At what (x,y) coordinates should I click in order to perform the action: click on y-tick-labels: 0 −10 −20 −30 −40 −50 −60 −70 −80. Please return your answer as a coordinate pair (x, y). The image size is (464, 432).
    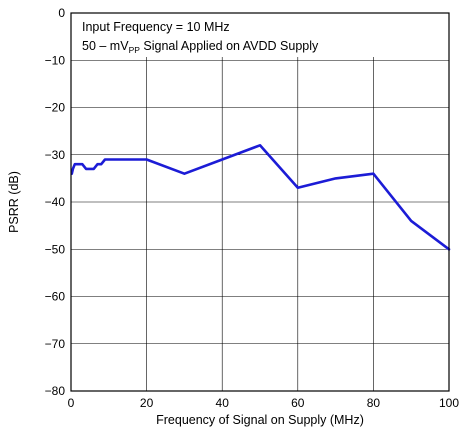
    Looking at the image, I should click on (55, 202).